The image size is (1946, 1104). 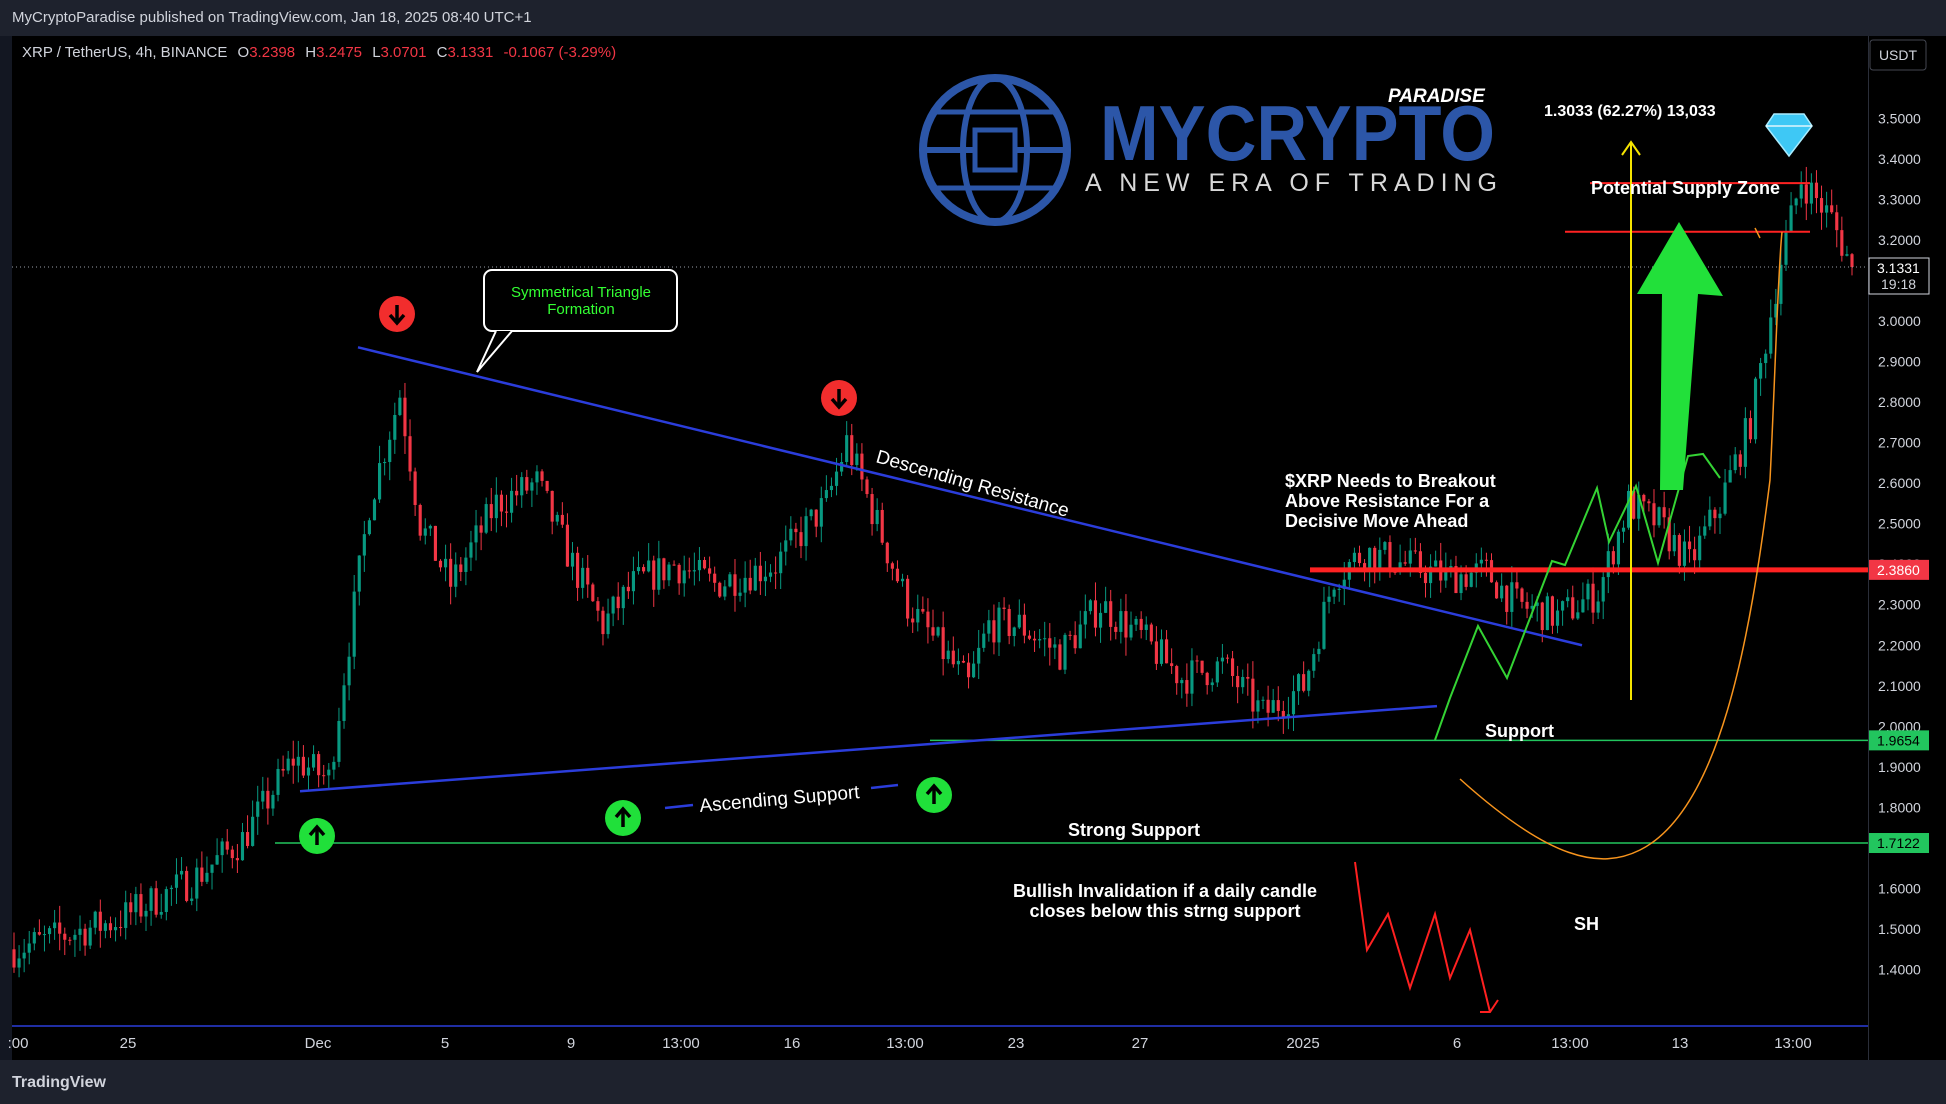 What do you see at coordinates (318, 1043) in the screenshot?
I see `x-tick-label: Dec` at bounding box center [318, 1043].